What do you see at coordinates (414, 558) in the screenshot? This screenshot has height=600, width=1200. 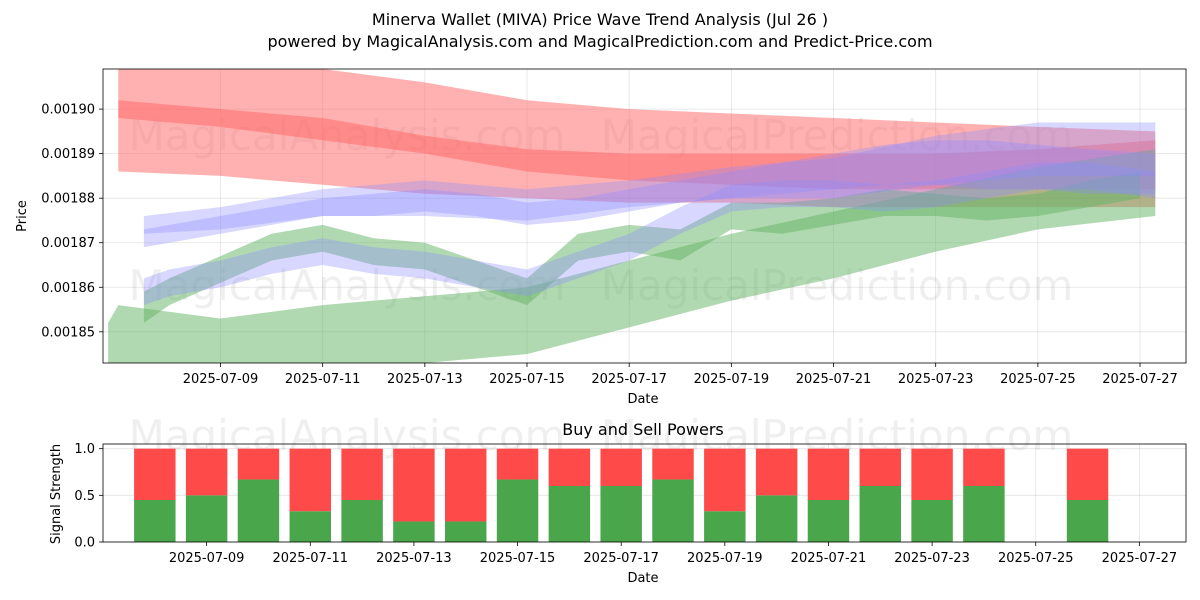 I see `bottom-x-tick-label: 2025-07-13` at bounding box center [414, 558].